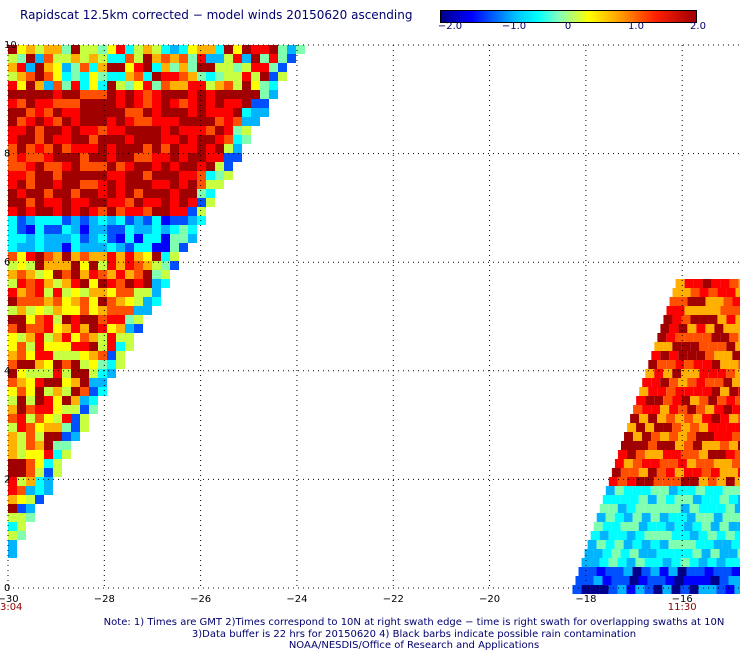  I want to click on colorbar-tick: 1.0, so click(636, 26).